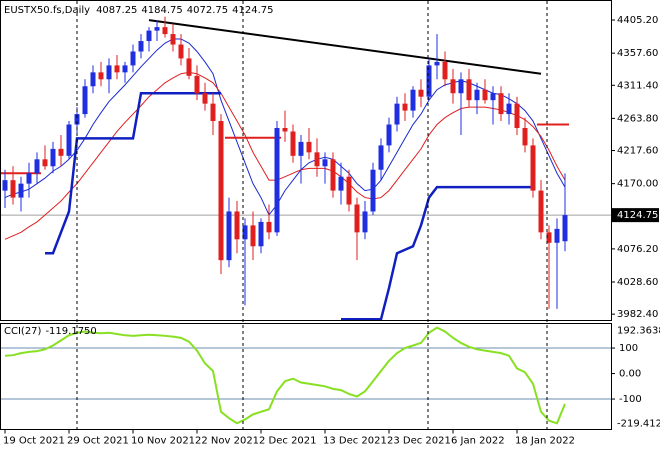 This screenshot has height=450, width=660. What do you see at coordinates (98, 441) in the screenshot?
I see `x-tick-label: 29 Oct 2021` at bounding box center [98, 441].